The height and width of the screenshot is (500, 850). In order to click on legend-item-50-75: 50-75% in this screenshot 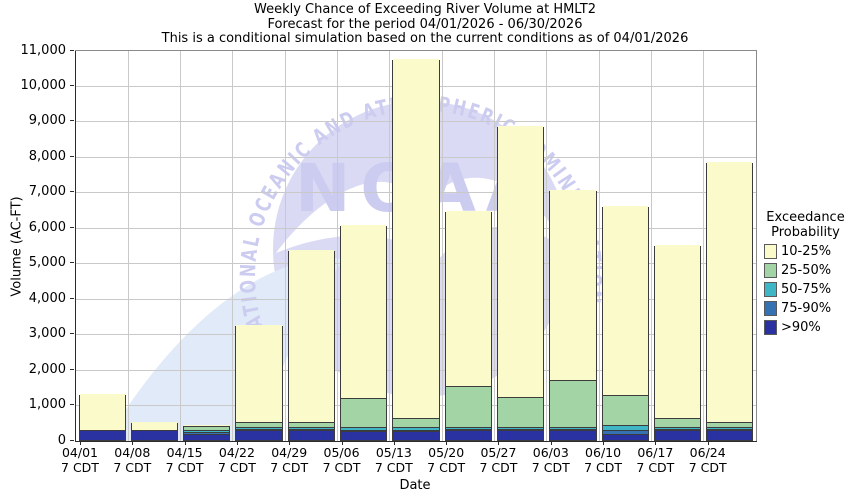, I will do `click(805, 289)`.